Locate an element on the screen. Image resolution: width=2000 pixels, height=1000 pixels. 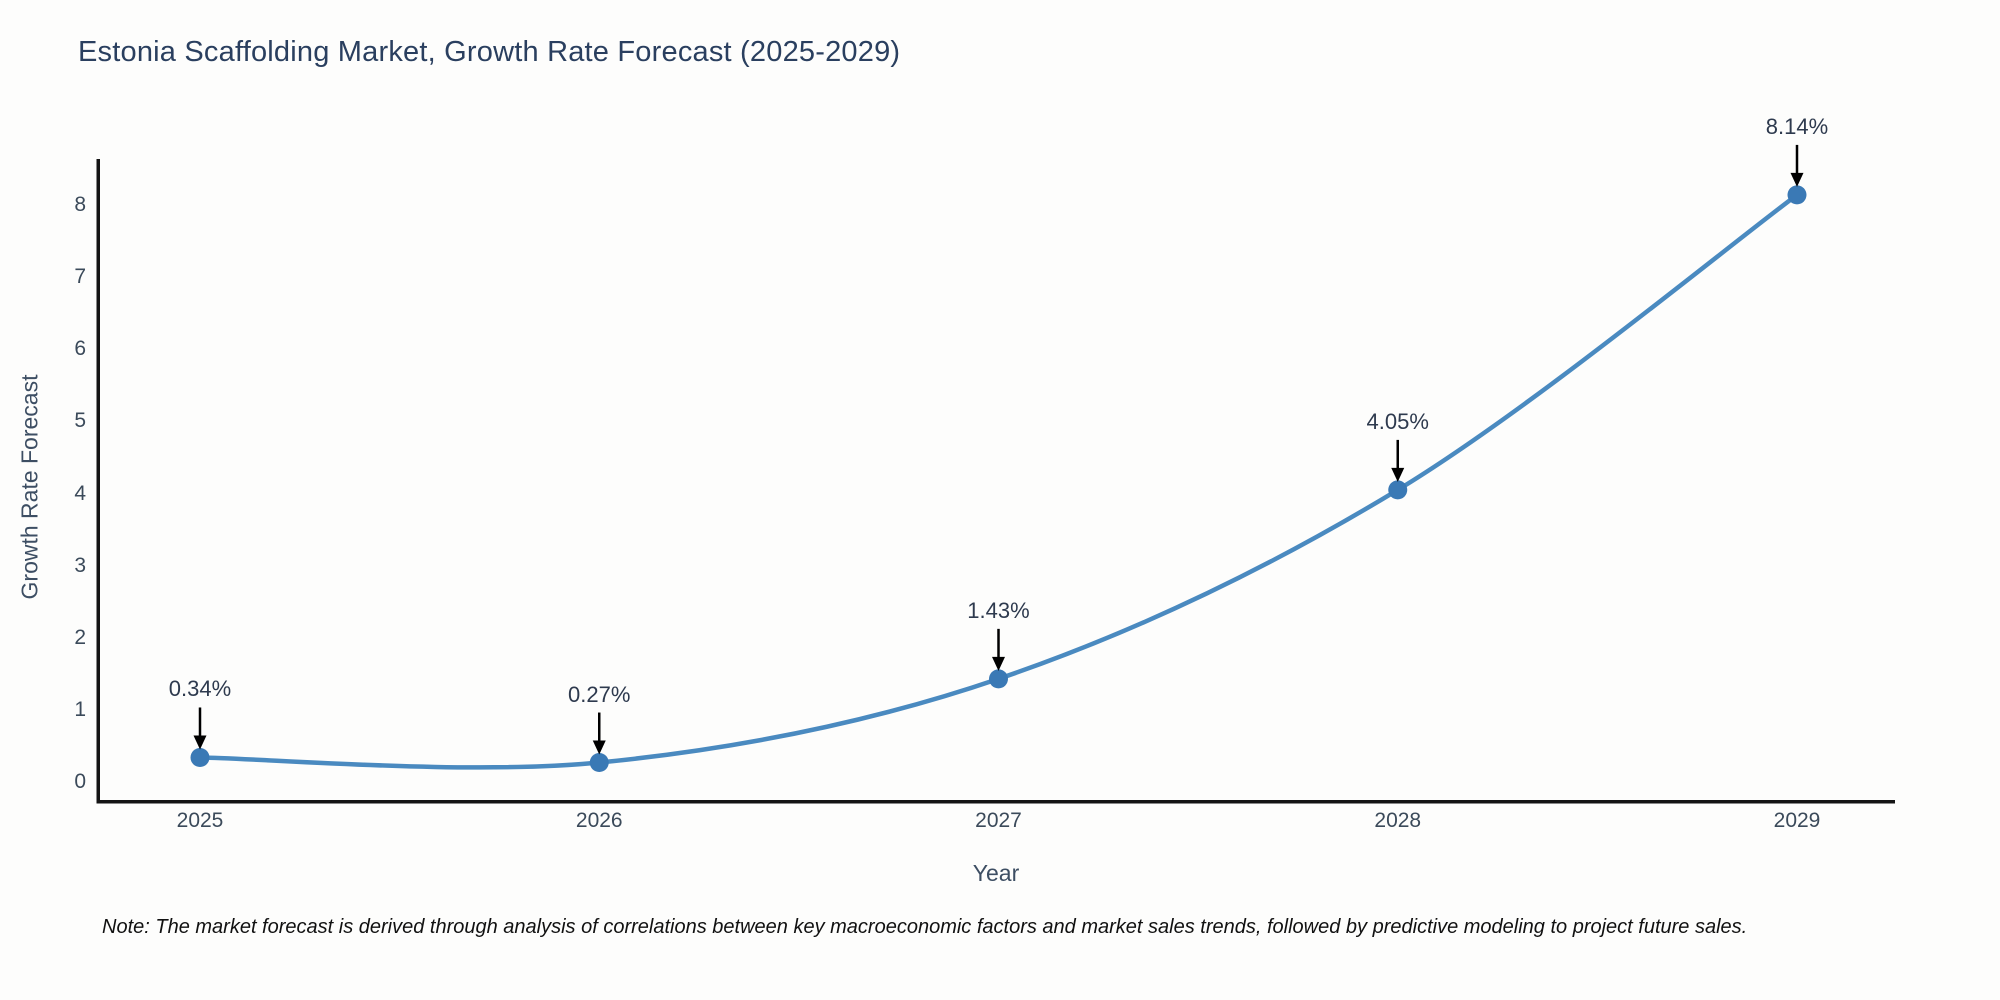
y-tick-label: 7 is located at coordinates (80, 277).